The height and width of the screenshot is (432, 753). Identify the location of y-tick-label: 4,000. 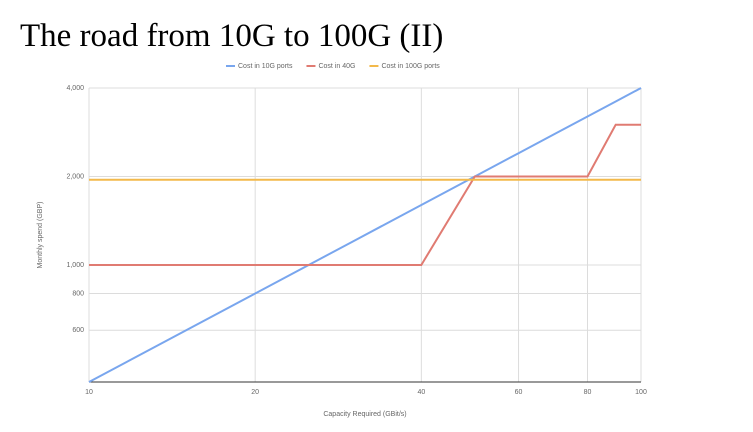
(75, 88).